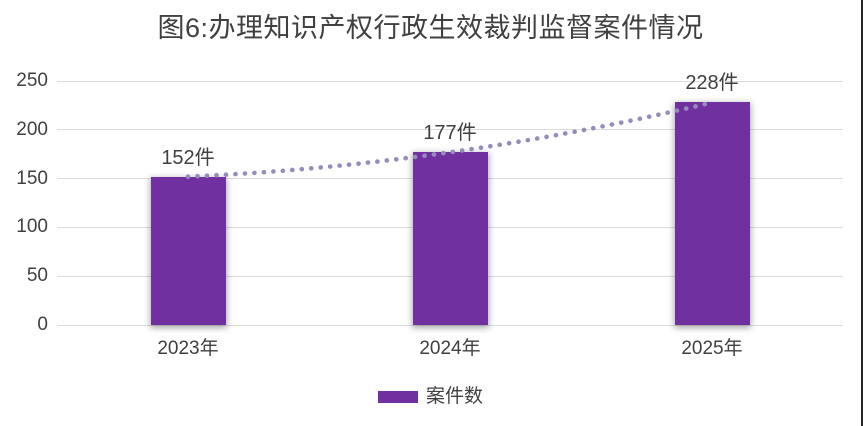  What do you see at coordinates (450, 348) in the screenshot?
I see `x-tick-label: 2024年` at bounding box center [450, 348].